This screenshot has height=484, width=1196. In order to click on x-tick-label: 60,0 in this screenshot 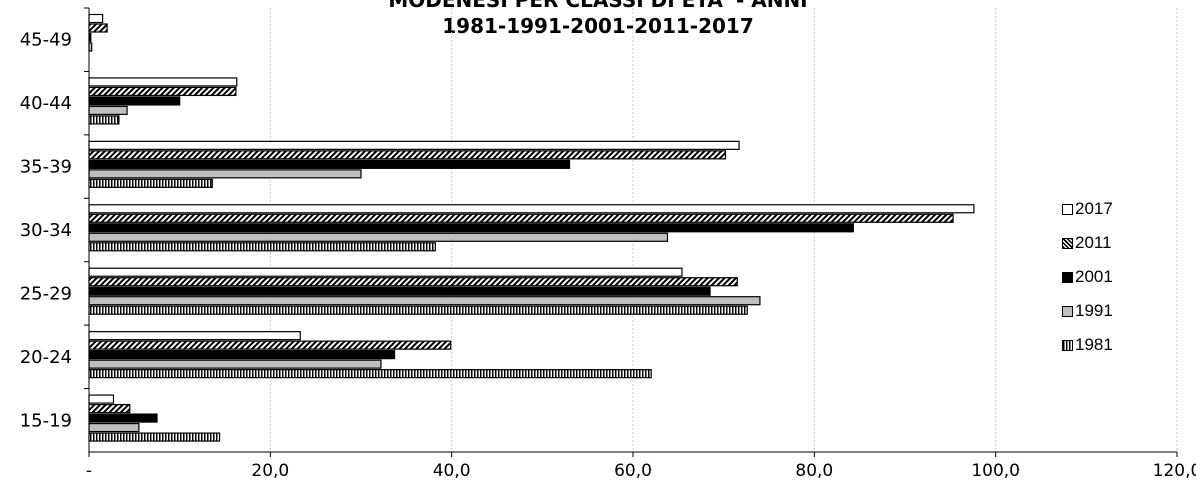, I will do `click(633, 471)`.